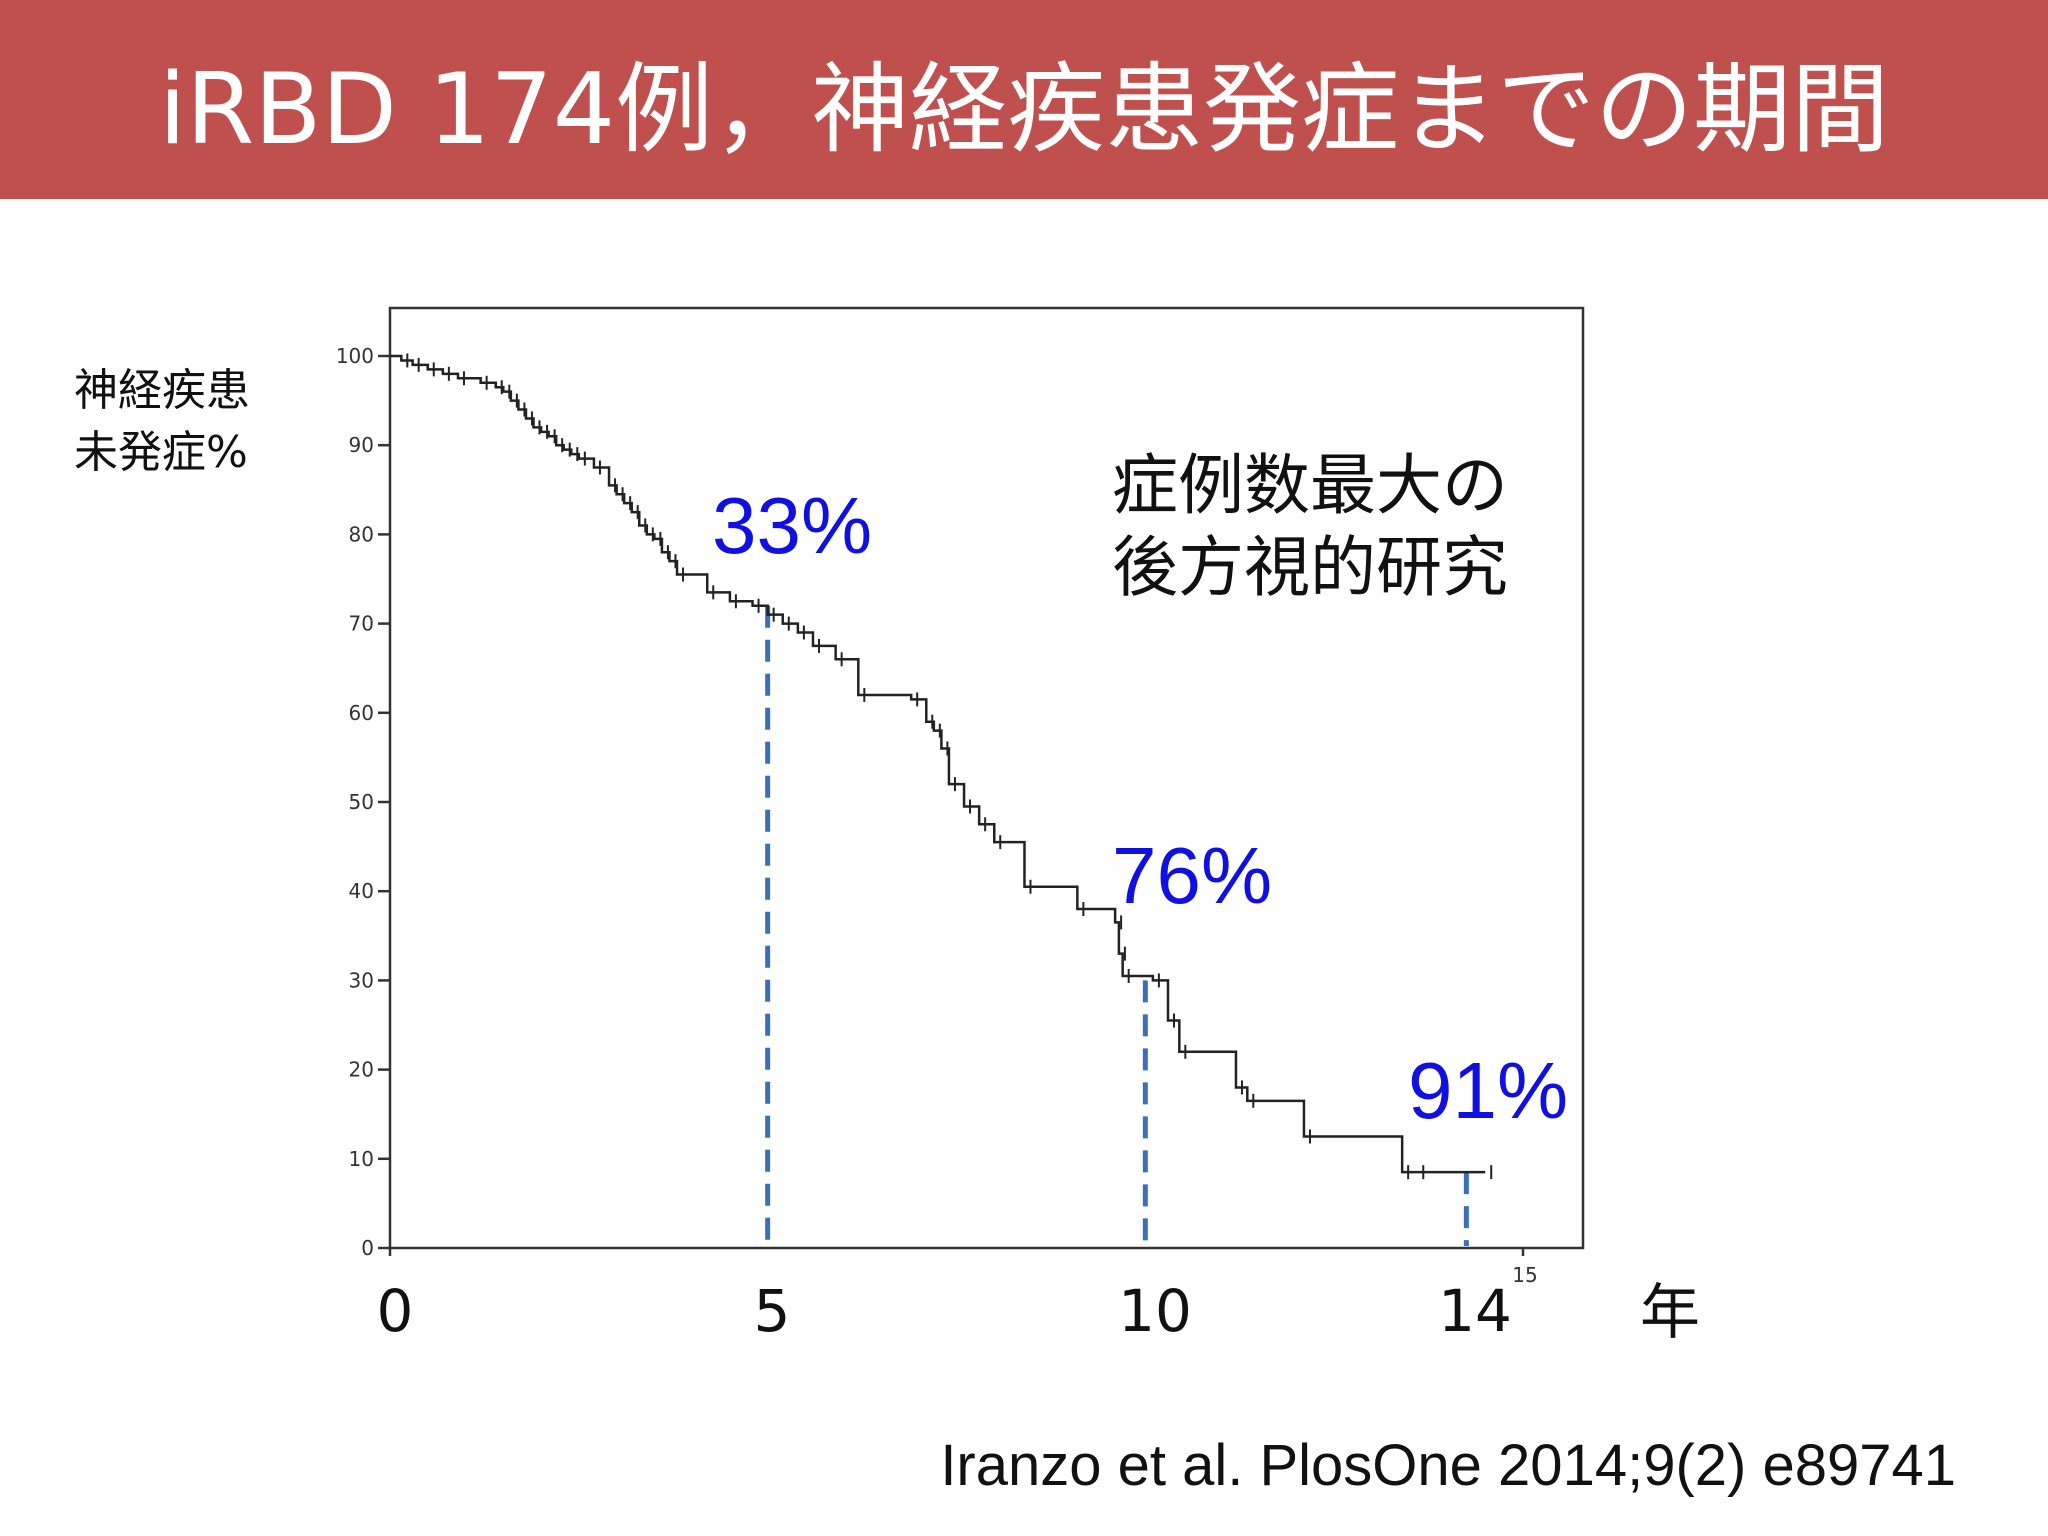  I want to click on y-tick-label: 20, so click(361, 1070).